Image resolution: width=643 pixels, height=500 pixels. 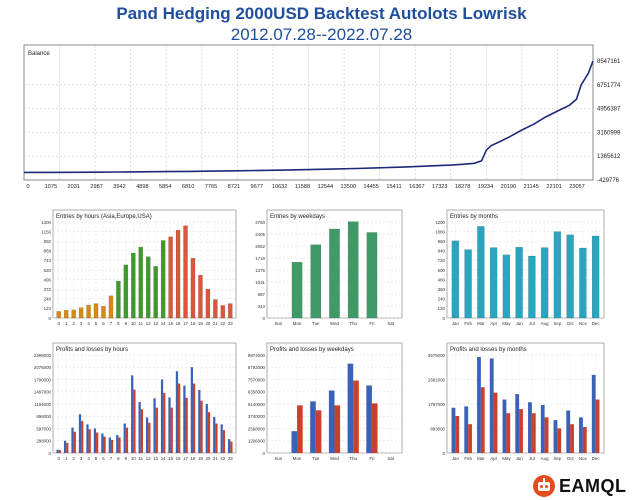 I want to click on pl-hours-x-tick: 8, so click(x=118, y=458).